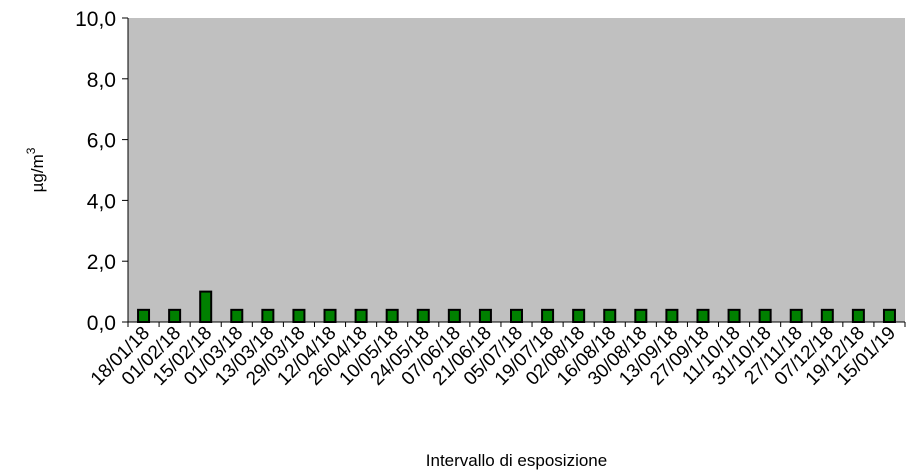 The width and height of the screenshot is (911, 474). What do you see at coordinates (516, 460) in the screenshot?
I see `x-axis-title: Intervallo di esposizione` at bounding box center [516, 460].